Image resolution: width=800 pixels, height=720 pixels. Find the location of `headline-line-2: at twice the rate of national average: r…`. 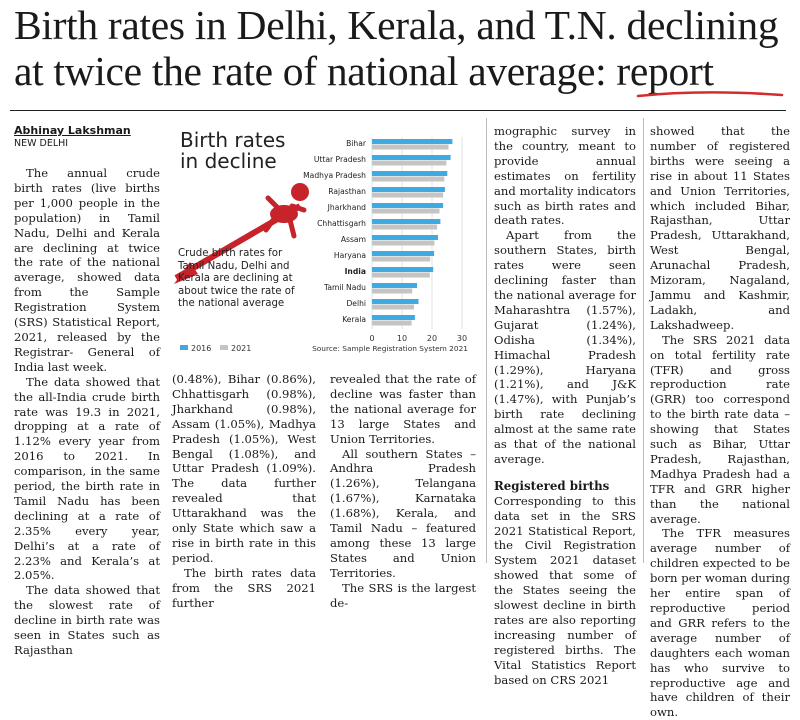

headline-line-2: at twice the rate of national average: r… is located at coordinates (364, 71).